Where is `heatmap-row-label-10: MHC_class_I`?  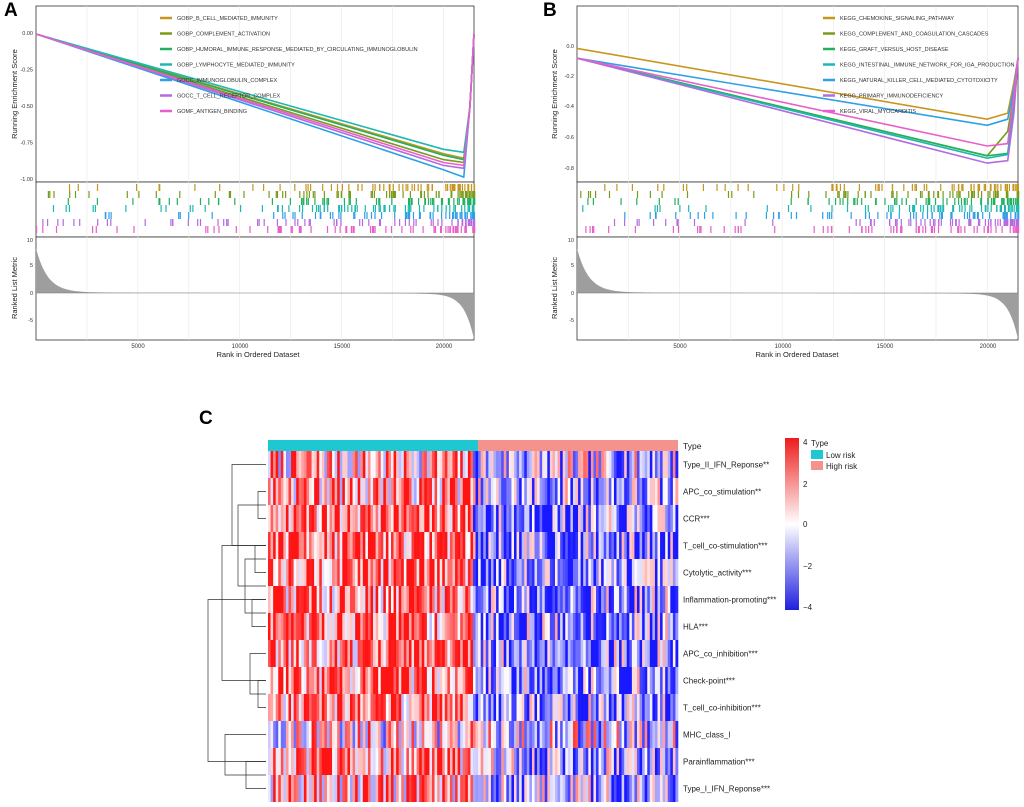 heatmap-row-label-10: MHC_class_I is located at coordinates (707, 735).